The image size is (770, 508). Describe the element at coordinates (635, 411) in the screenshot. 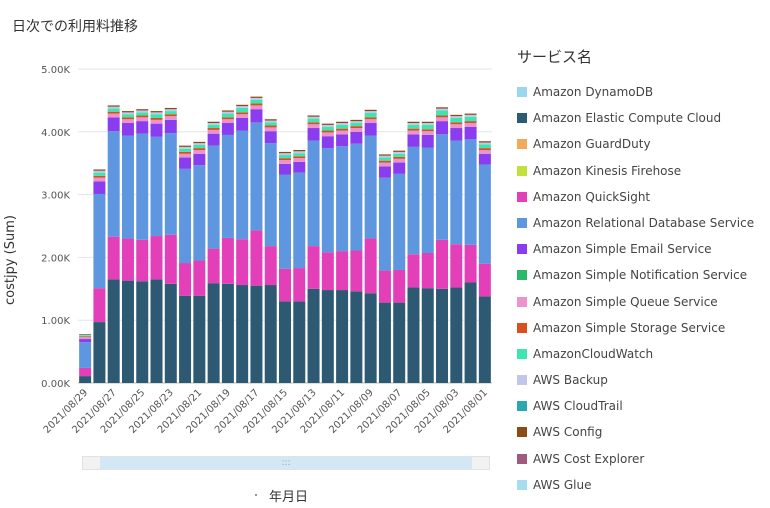

I see `legend-item: AWS CloudTrail` at that location.